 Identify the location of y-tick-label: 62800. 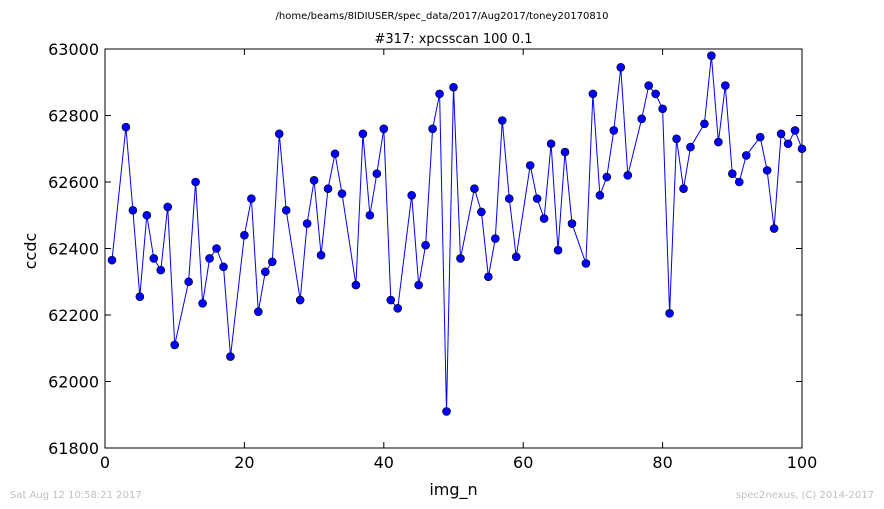
(73, 116).